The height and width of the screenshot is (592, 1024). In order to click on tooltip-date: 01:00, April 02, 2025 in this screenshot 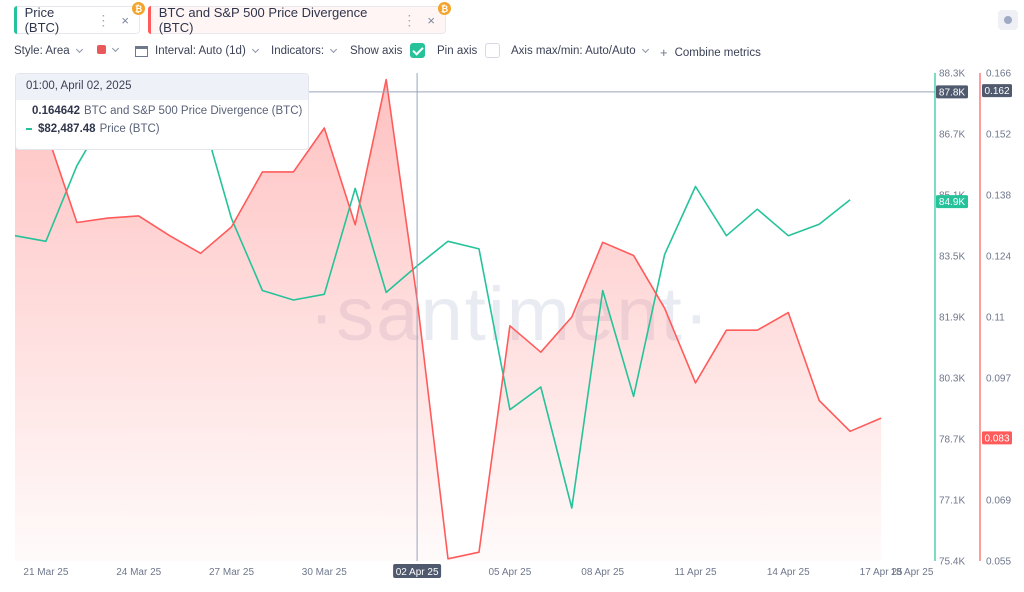, I will do `click(162, 87)`.